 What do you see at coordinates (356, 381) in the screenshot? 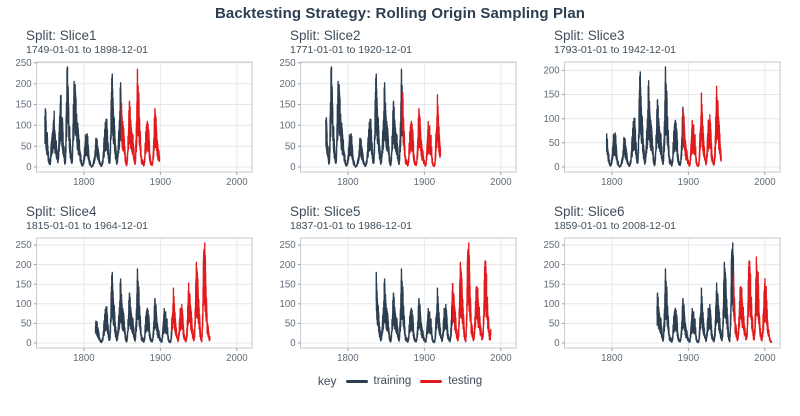
I see `training-line-swatch` at bounding box center [356, 381].